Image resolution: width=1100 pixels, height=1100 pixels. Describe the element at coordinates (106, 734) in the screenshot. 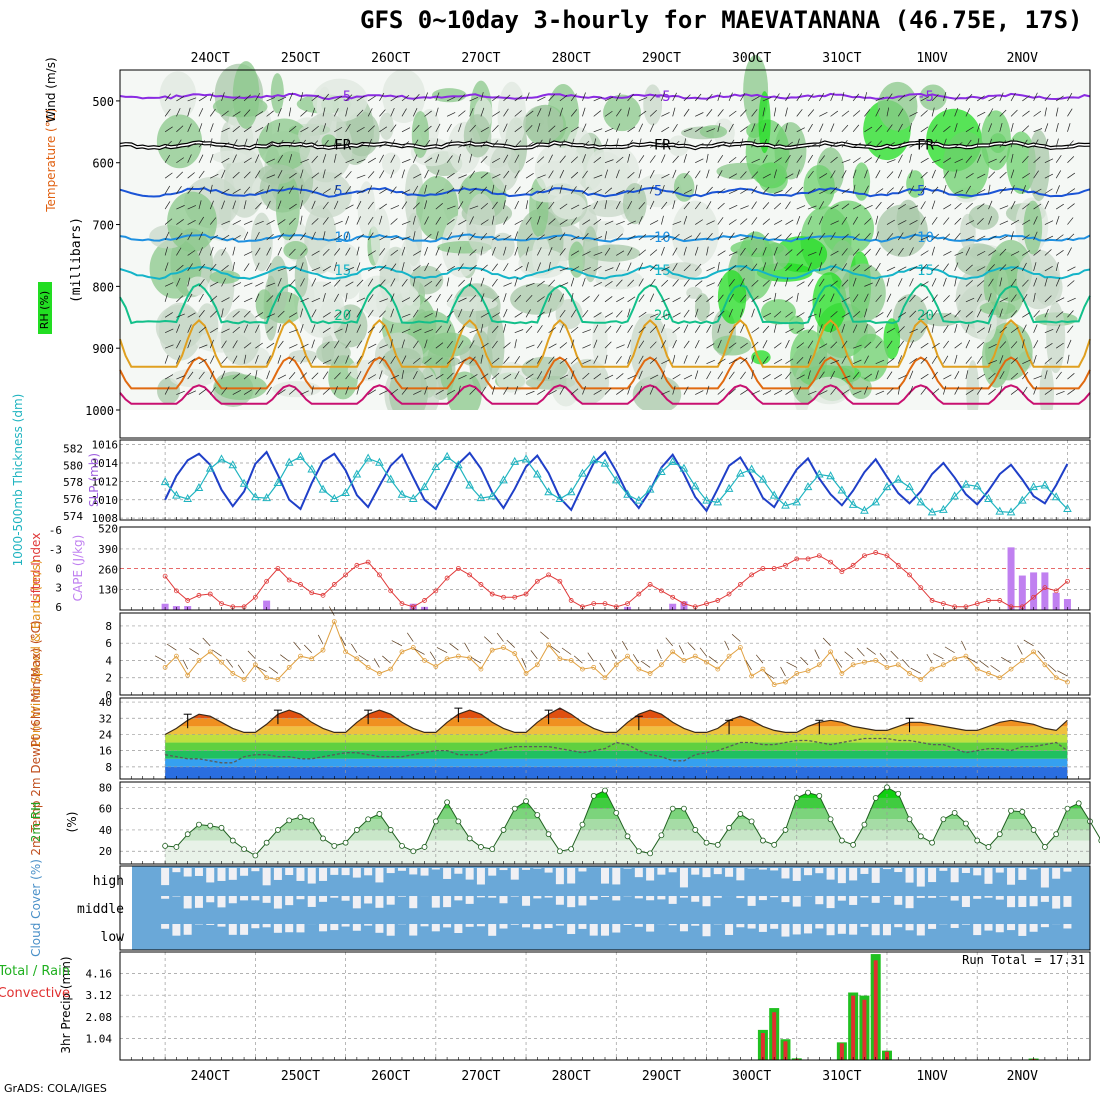

I see `temp-tick-label: 24` at that location.